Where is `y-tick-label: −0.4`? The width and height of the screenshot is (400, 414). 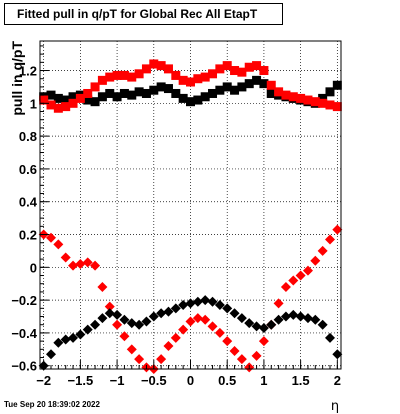
y-tick-label: −0.4 is located at coordinates (24, 333).